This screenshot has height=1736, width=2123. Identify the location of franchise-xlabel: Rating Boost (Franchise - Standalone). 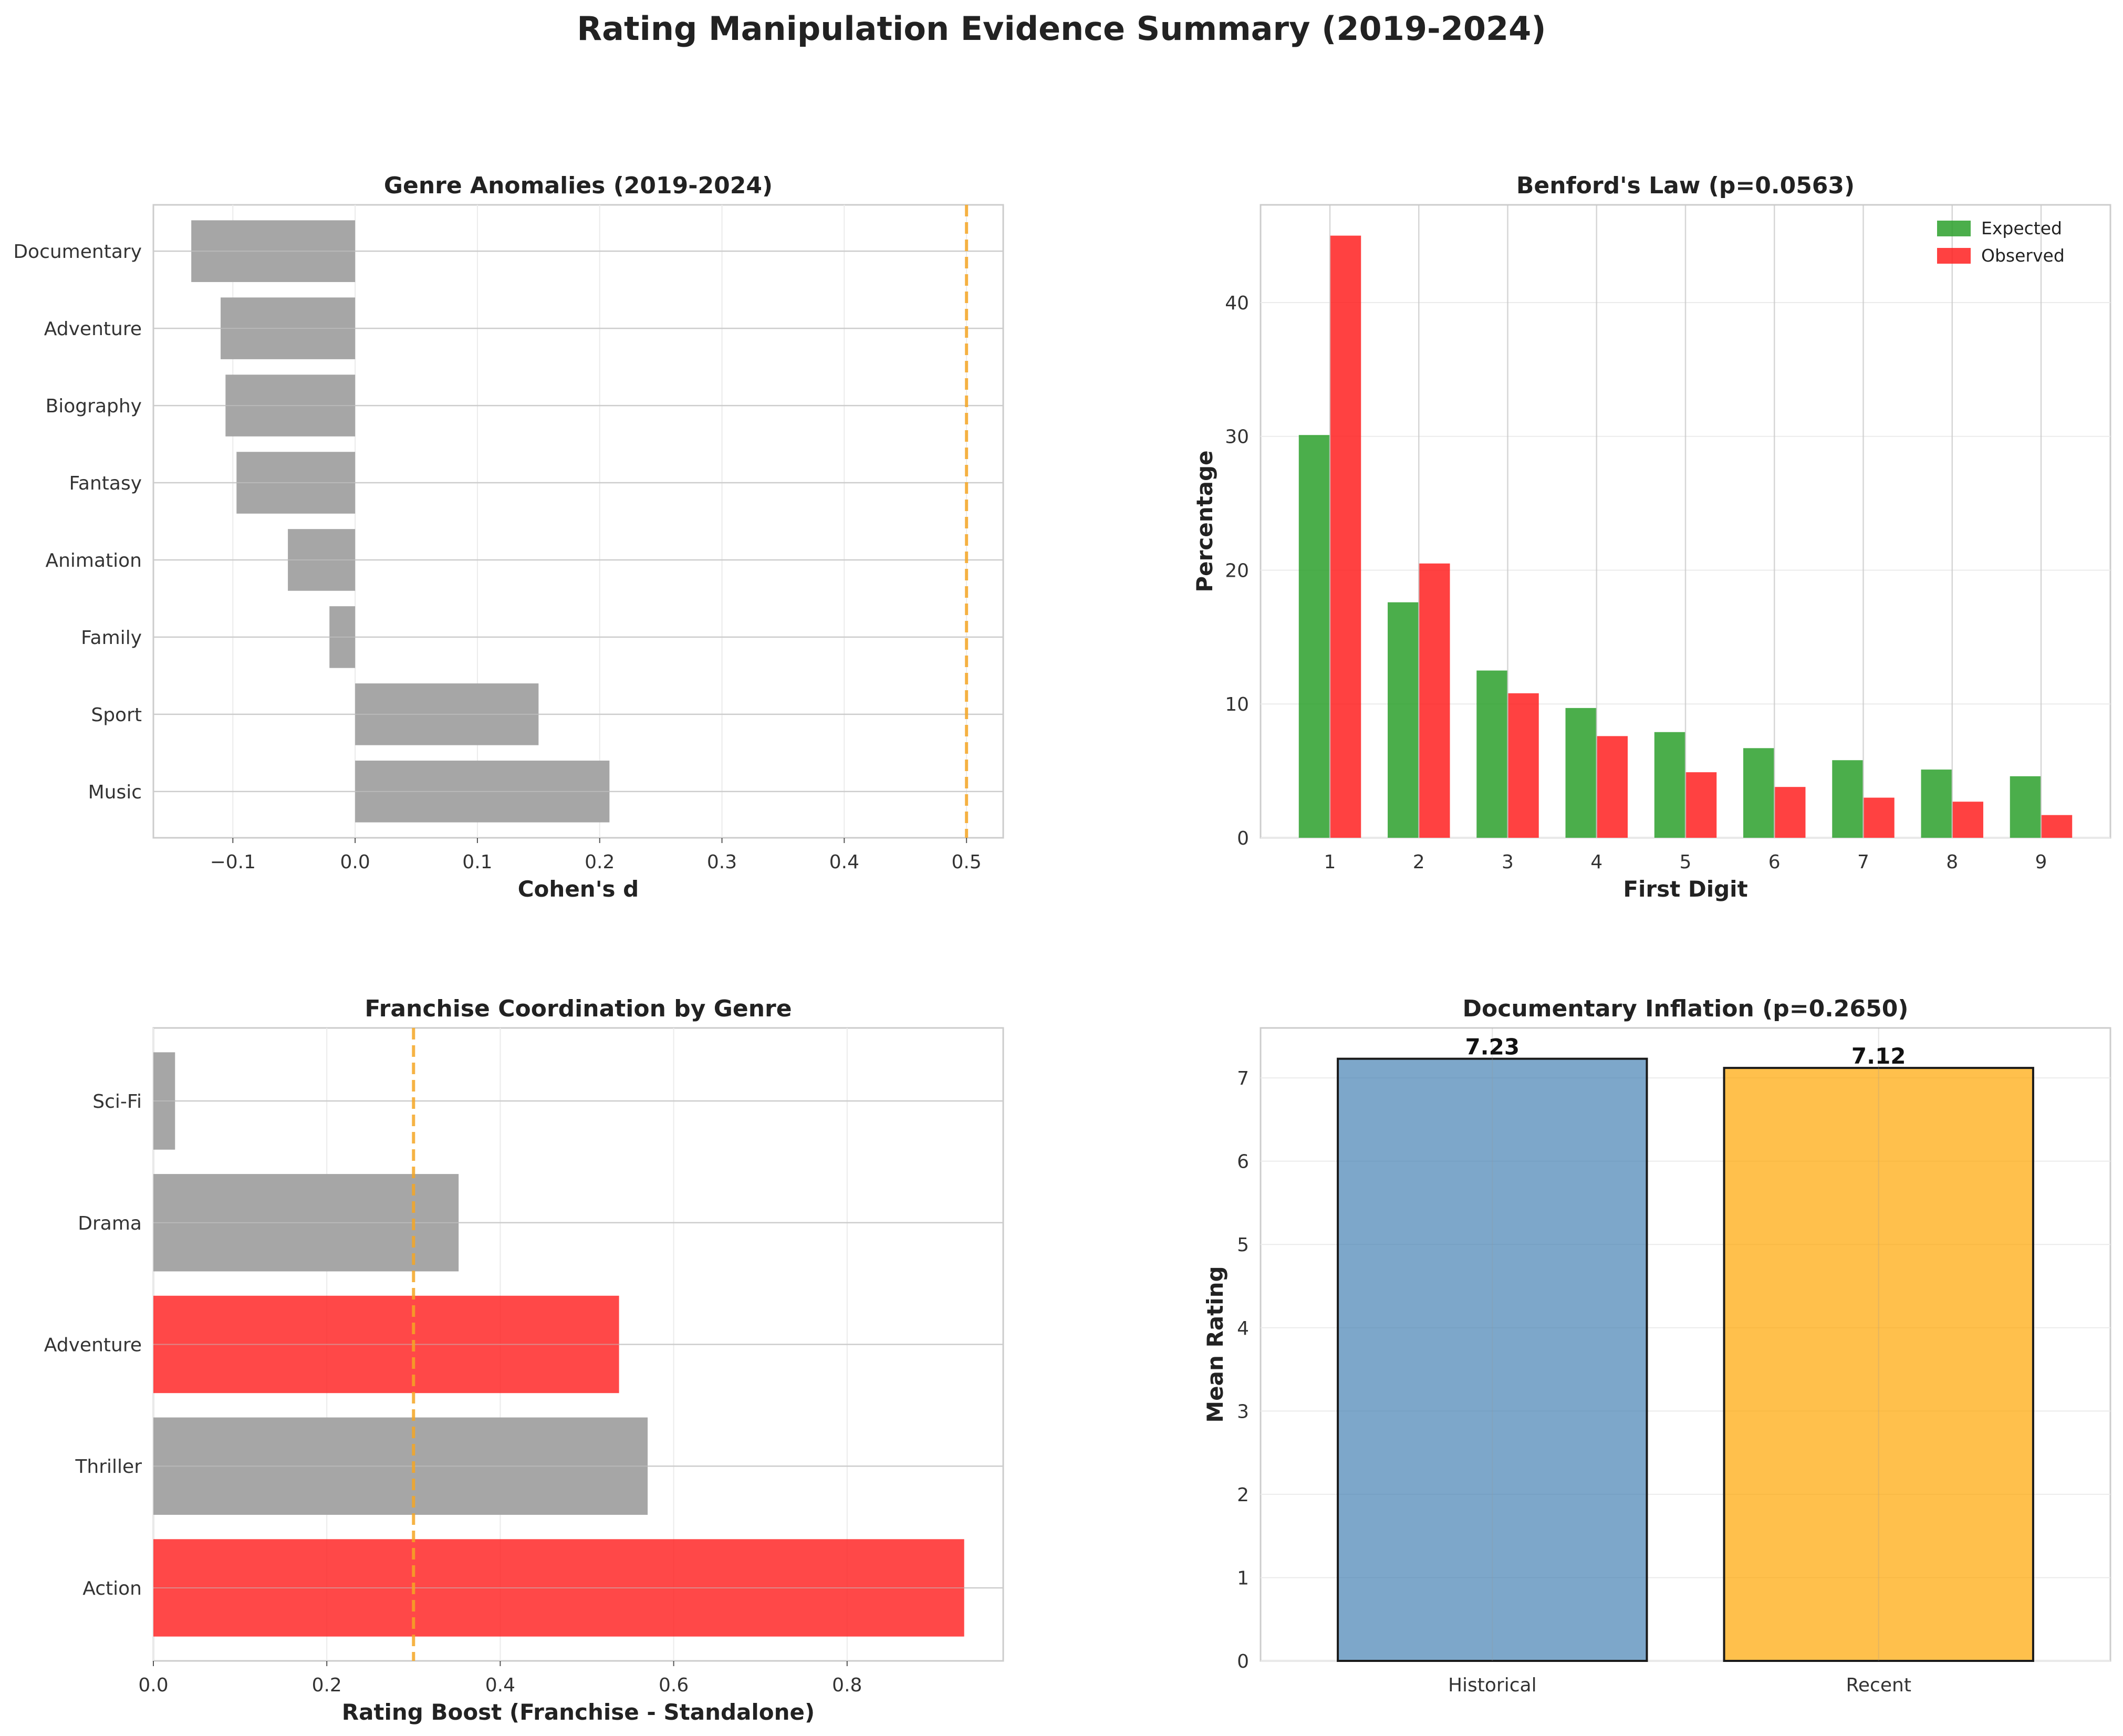
(578, 1712).